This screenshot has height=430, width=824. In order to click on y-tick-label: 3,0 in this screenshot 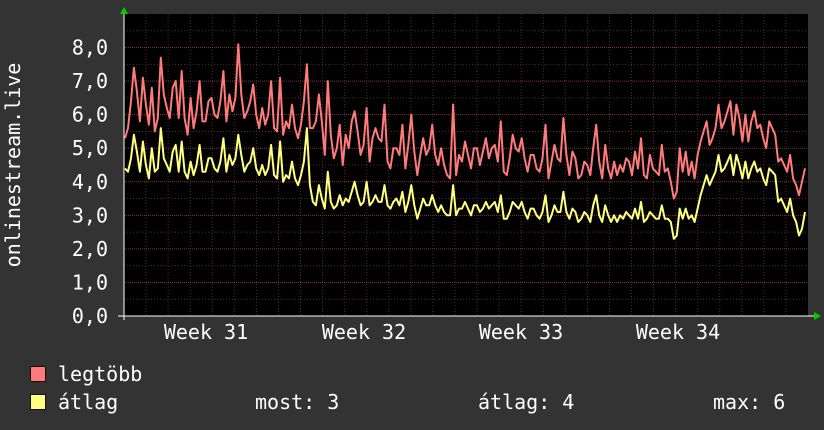, I will do `click(90, 215)`.